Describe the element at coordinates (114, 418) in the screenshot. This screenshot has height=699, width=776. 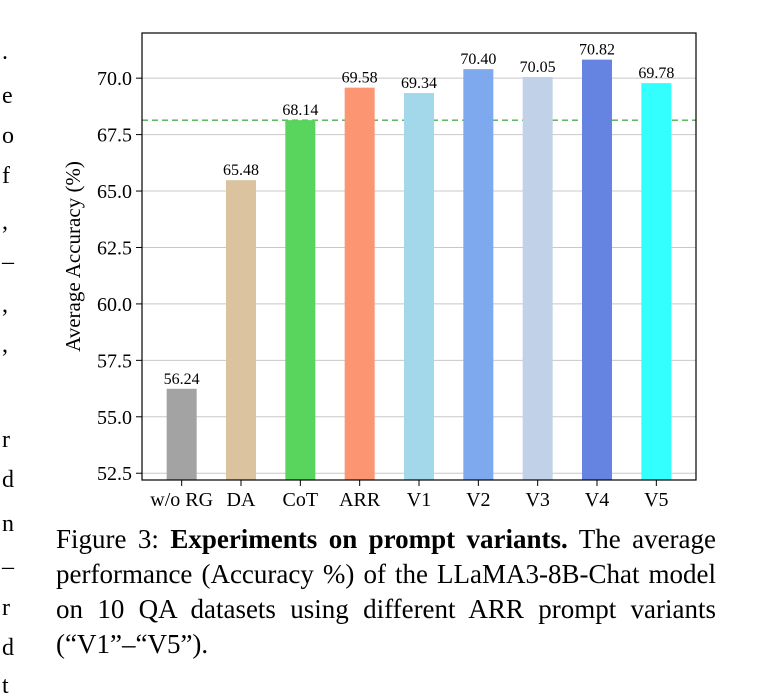
I see `y-tick-label: 55.0` at that location.